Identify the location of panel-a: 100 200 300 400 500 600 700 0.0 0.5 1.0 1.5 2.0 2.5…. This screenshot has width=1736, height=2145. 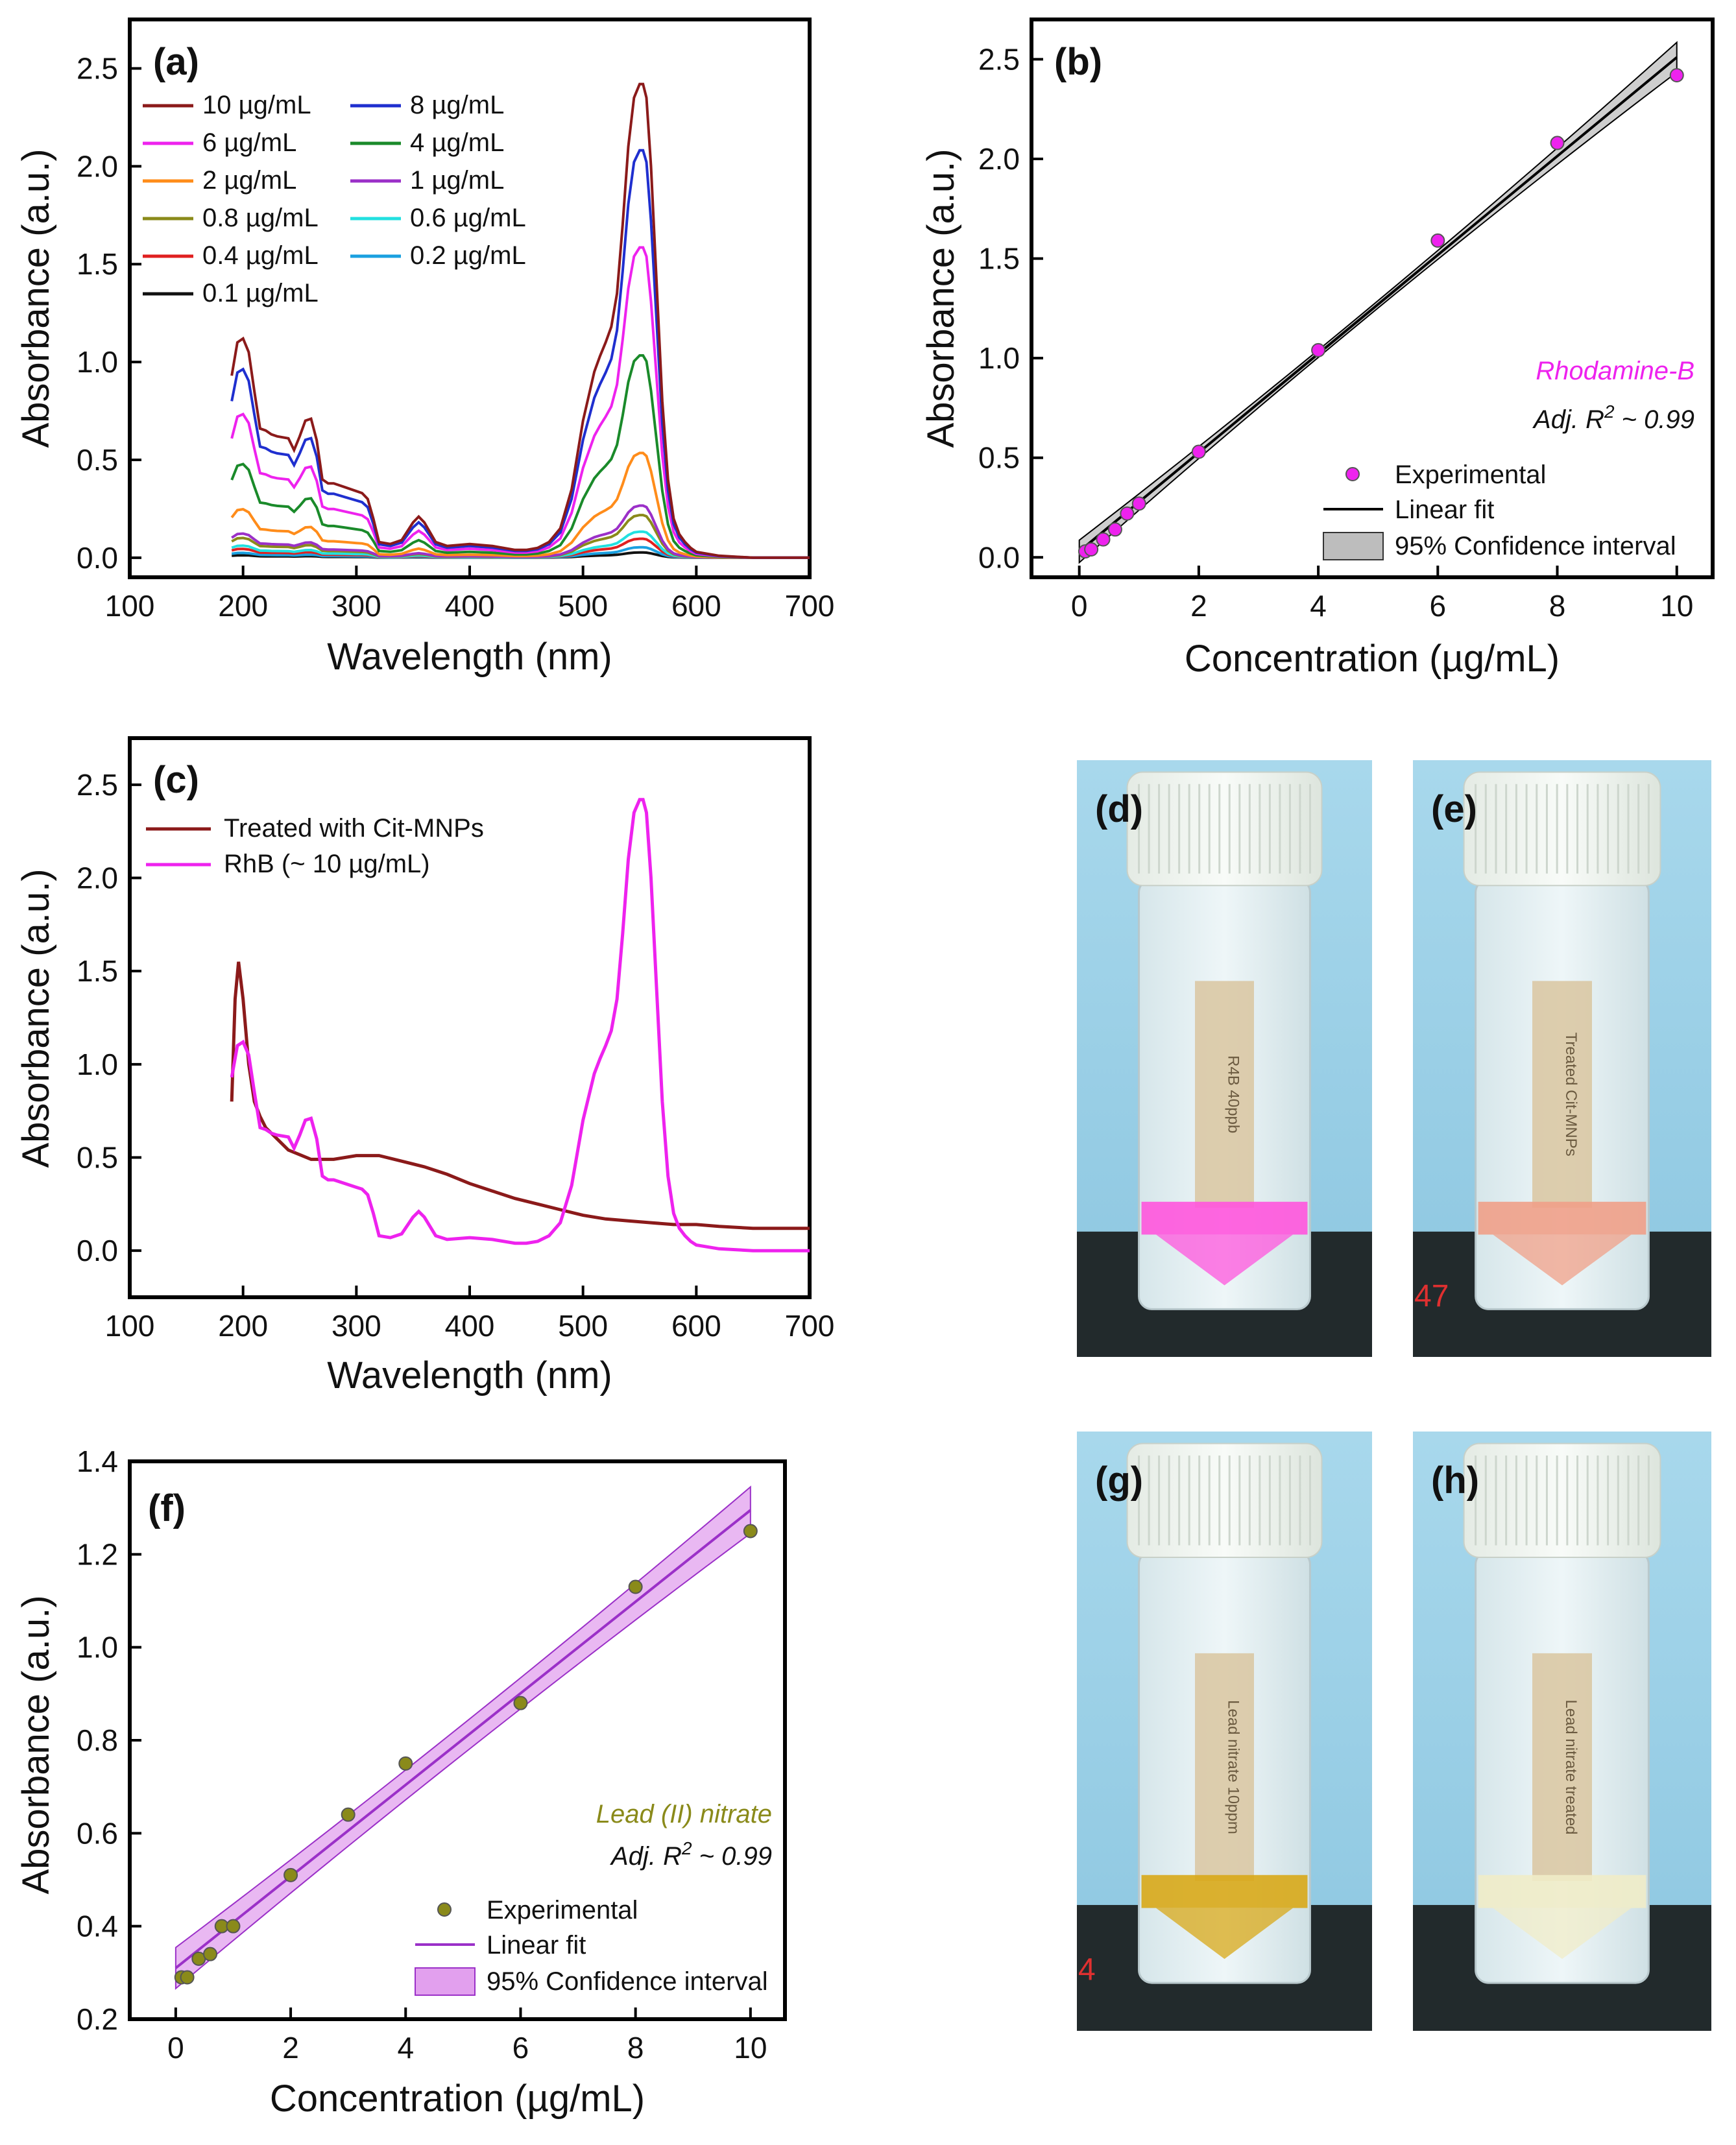
(425, 348).